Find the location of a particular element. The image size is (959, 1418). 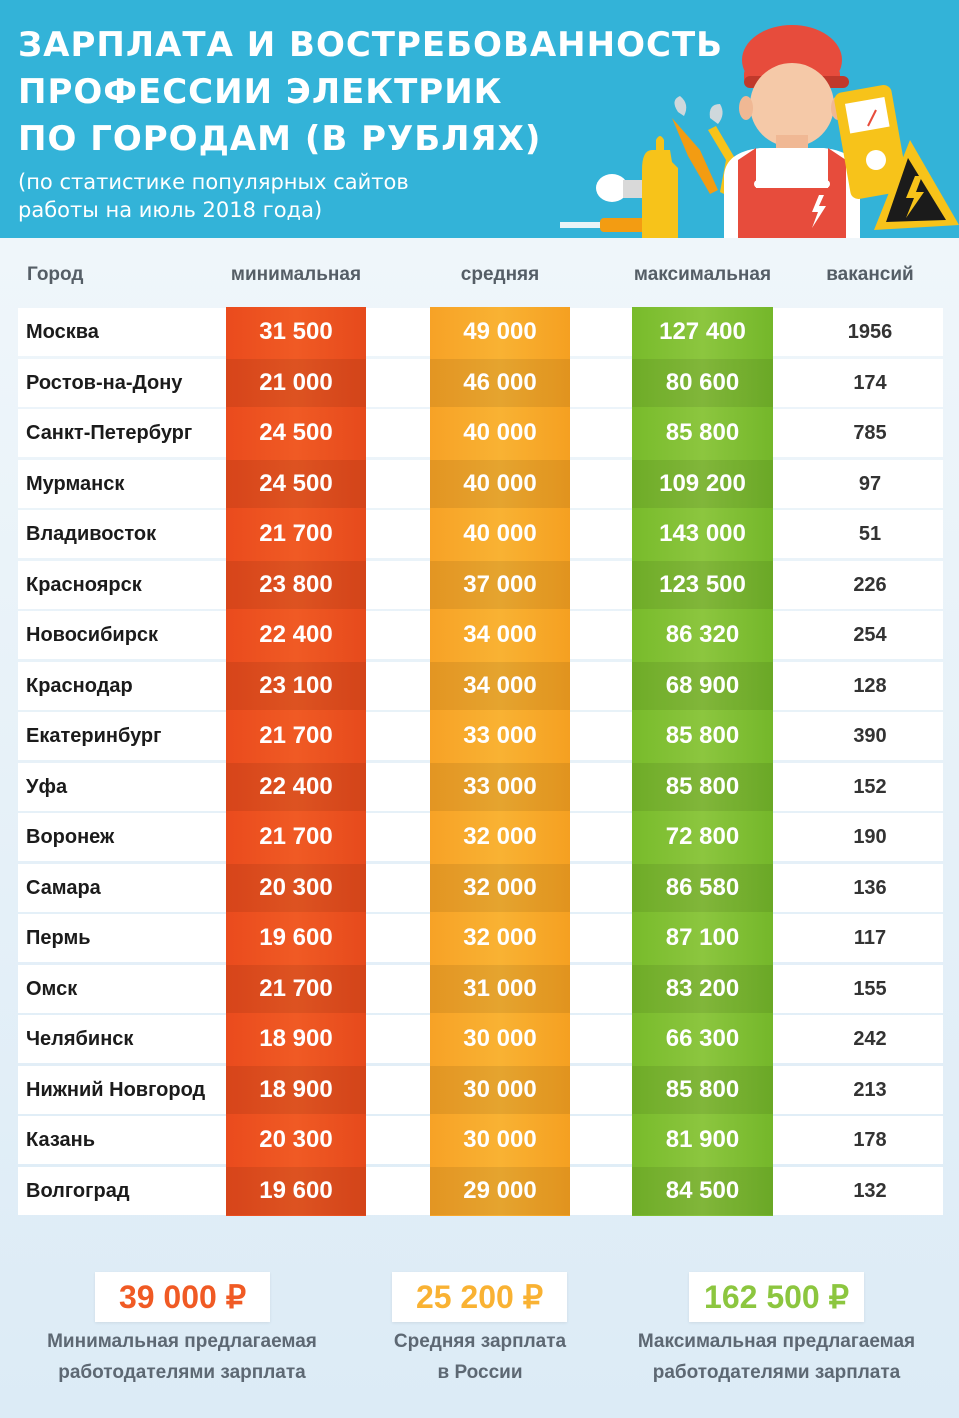

avg-salary-value: 31 000 is located at coordinates (500, 988).